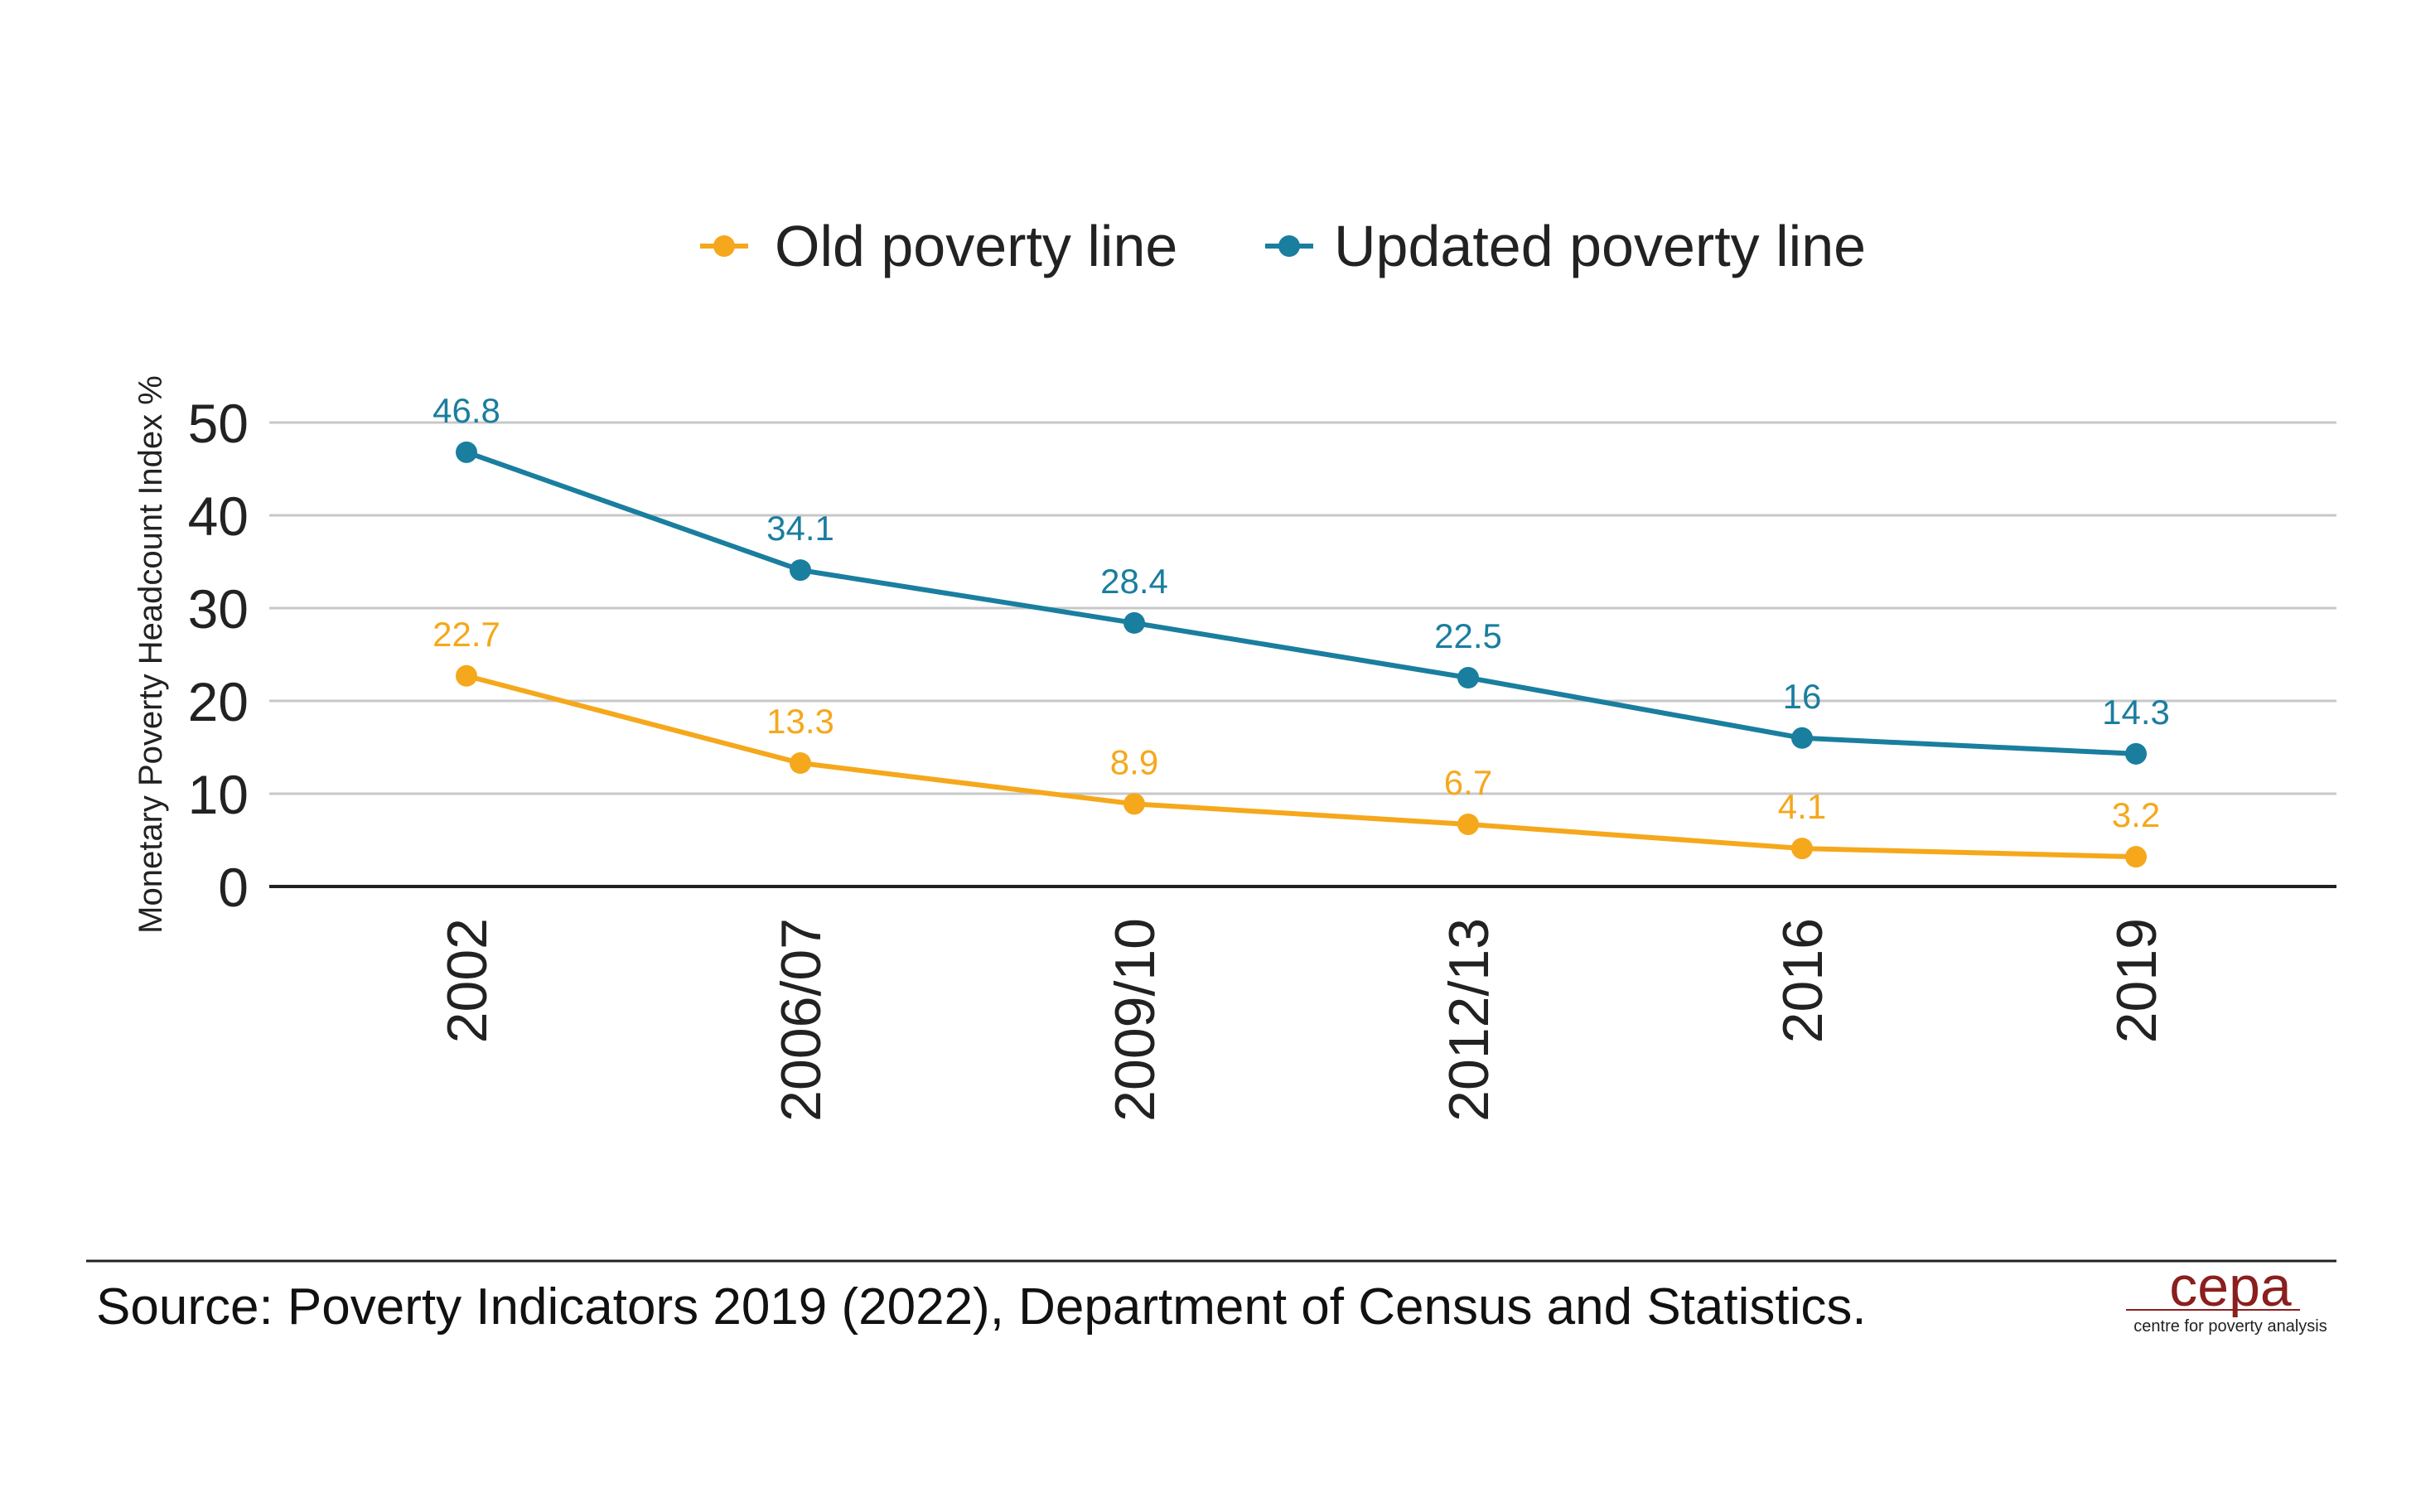  Describe the element at coordinates (800, 528) in the screenshot. I see `data-label-updated-poverty-line-2006-07: 34.1` at that location.